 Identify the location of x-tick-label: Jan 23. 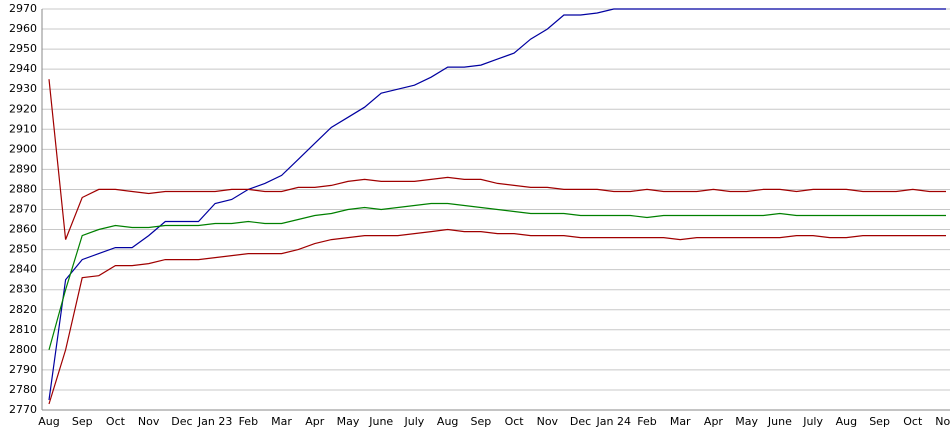
(214, 421).